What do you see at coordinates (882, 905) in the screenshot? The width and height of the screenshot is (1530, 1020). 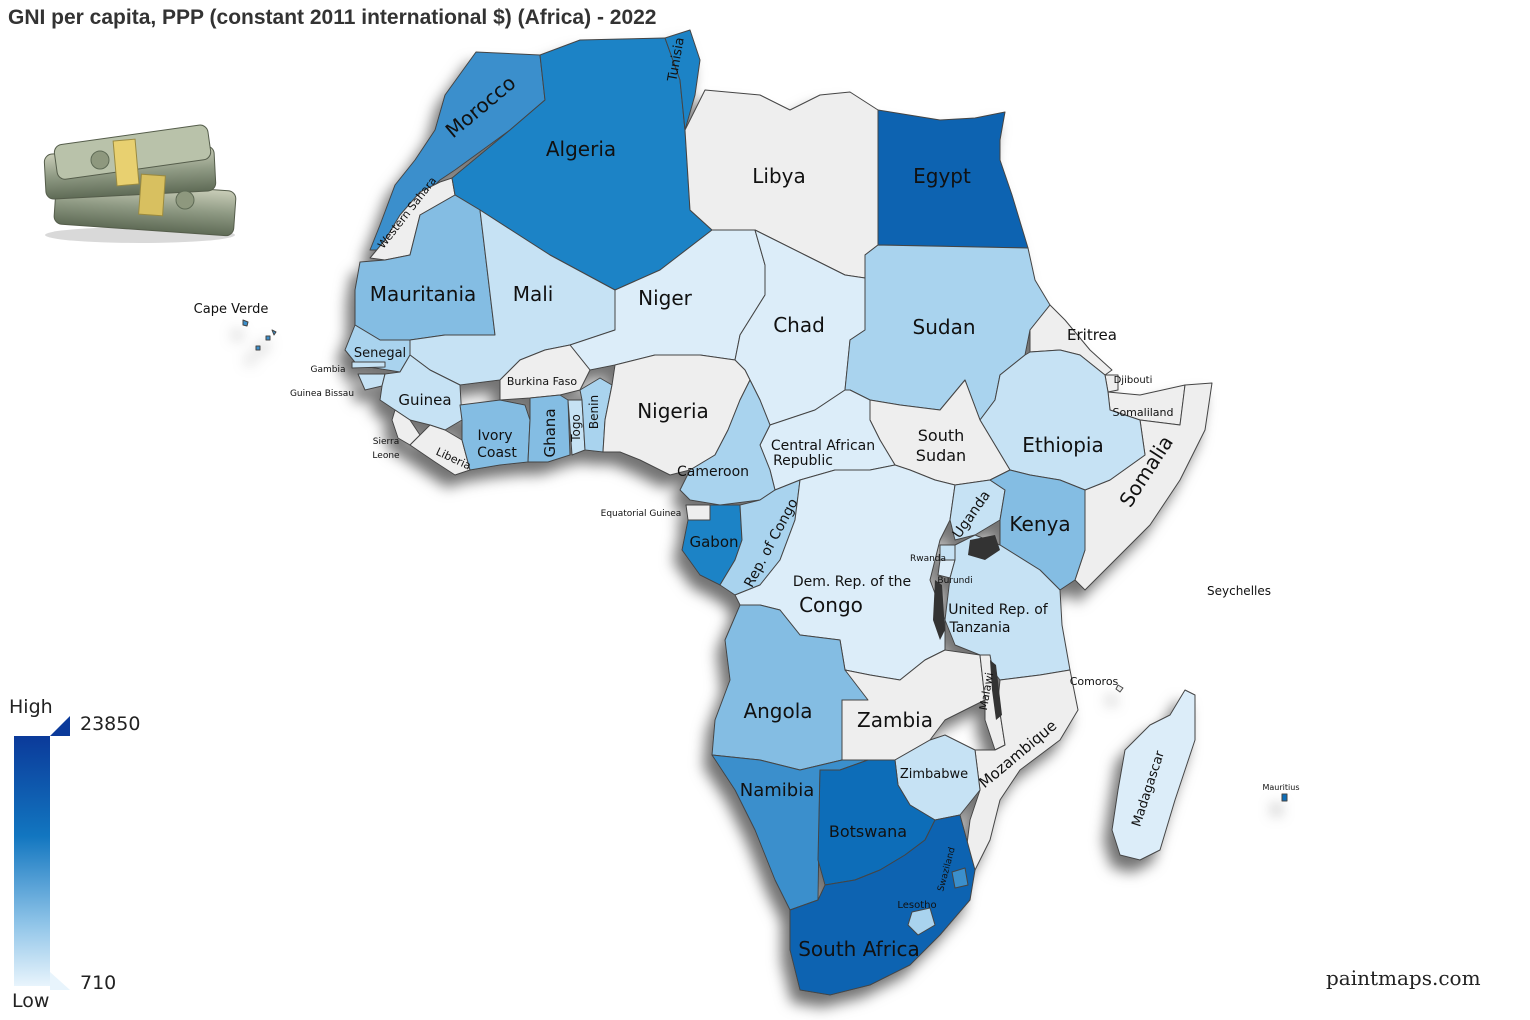 I see `country-south-africa` at bounding box center [882, 905].